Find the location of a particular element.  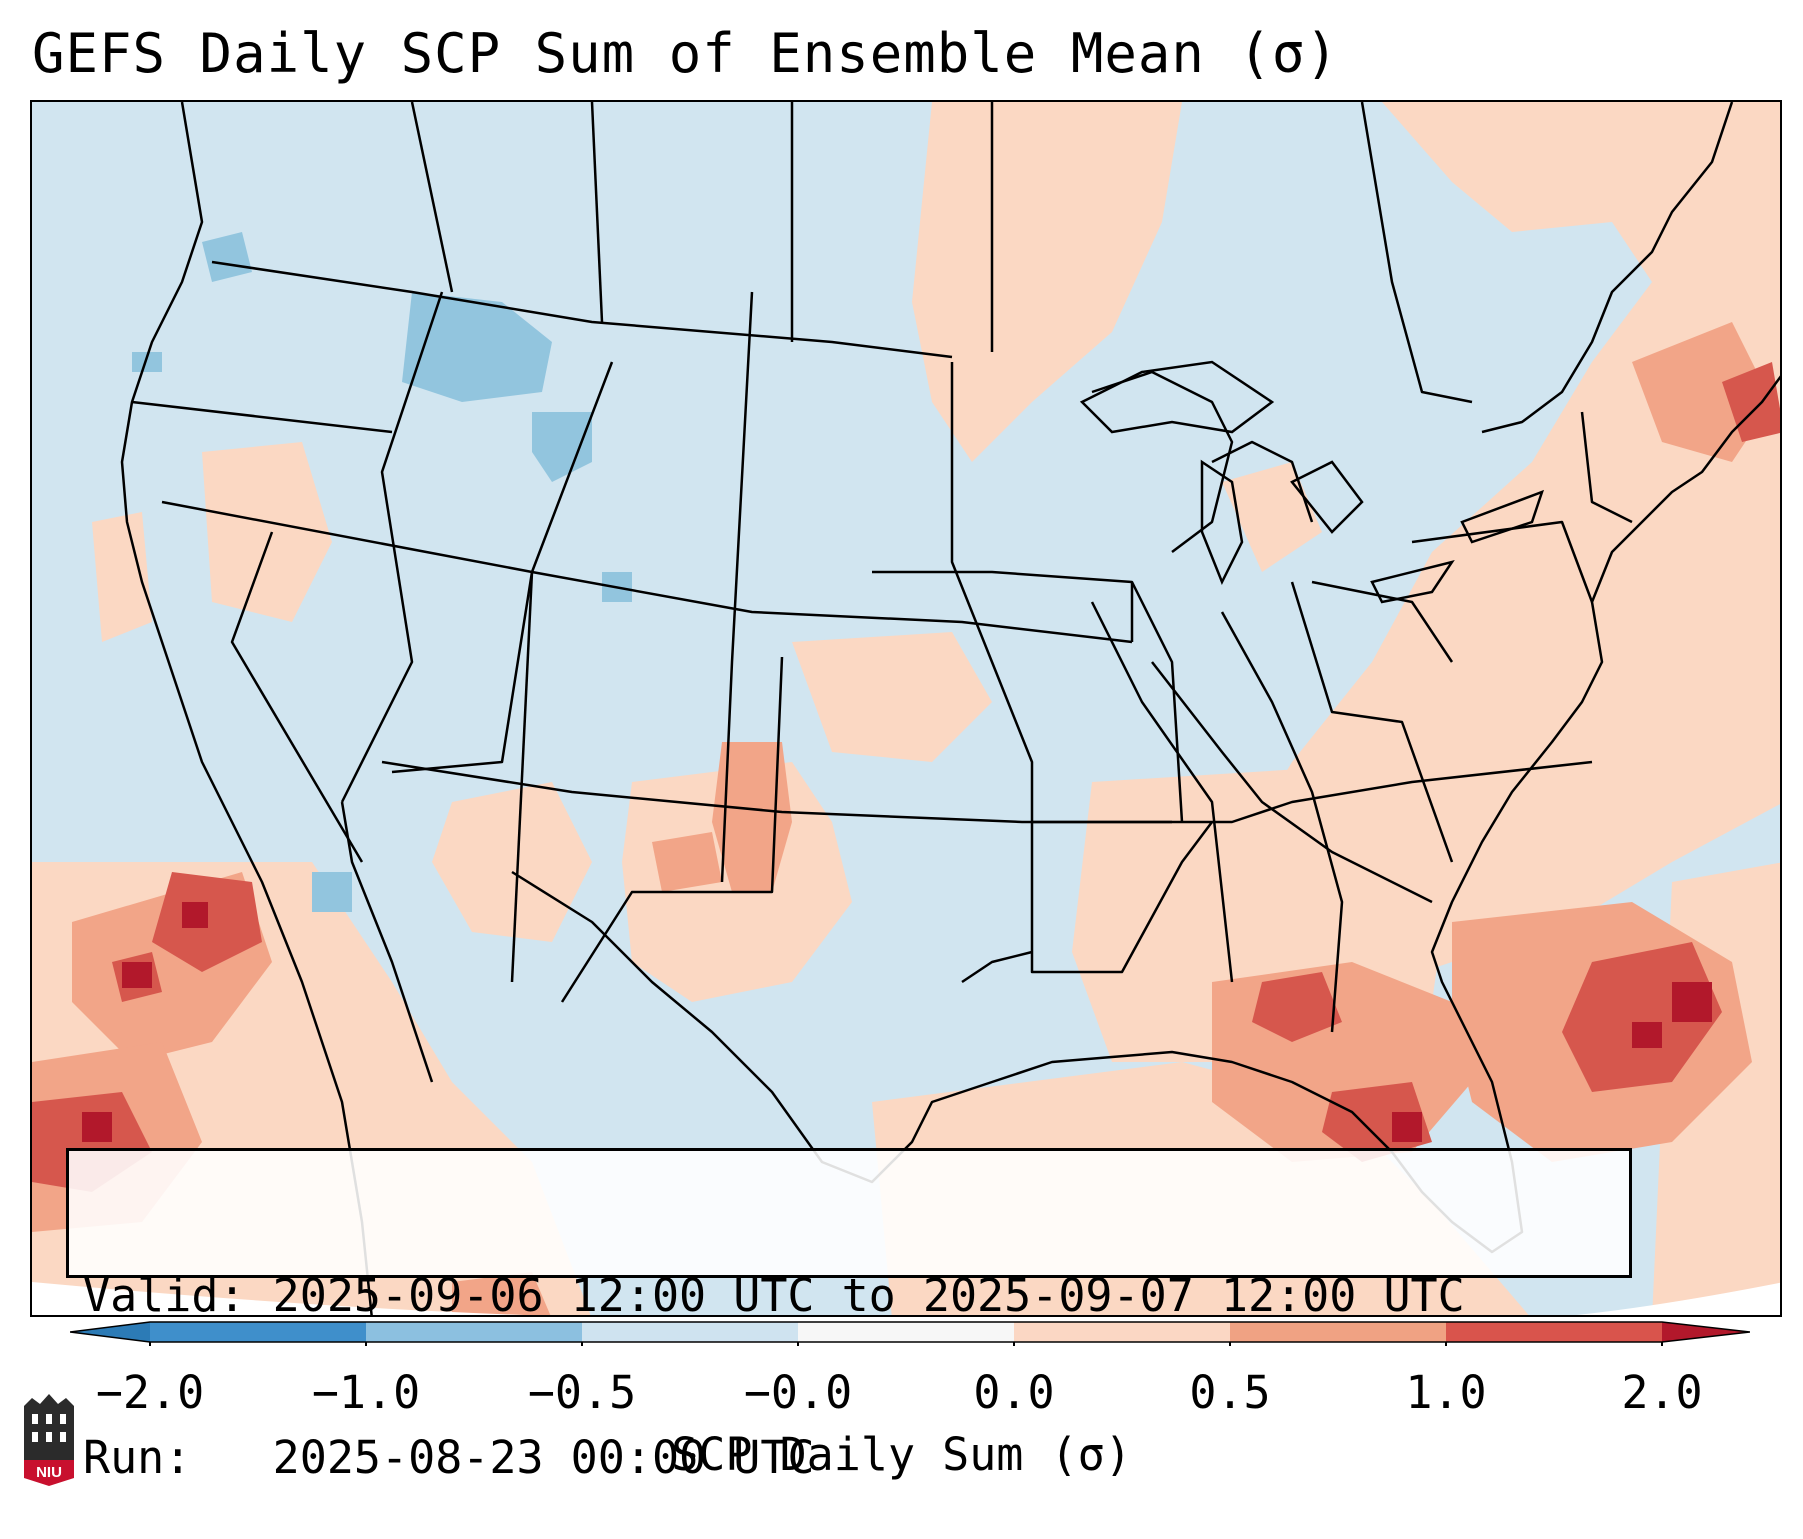

colorbar-tick-label: −0.0 is located at coordinates (798, 1392).